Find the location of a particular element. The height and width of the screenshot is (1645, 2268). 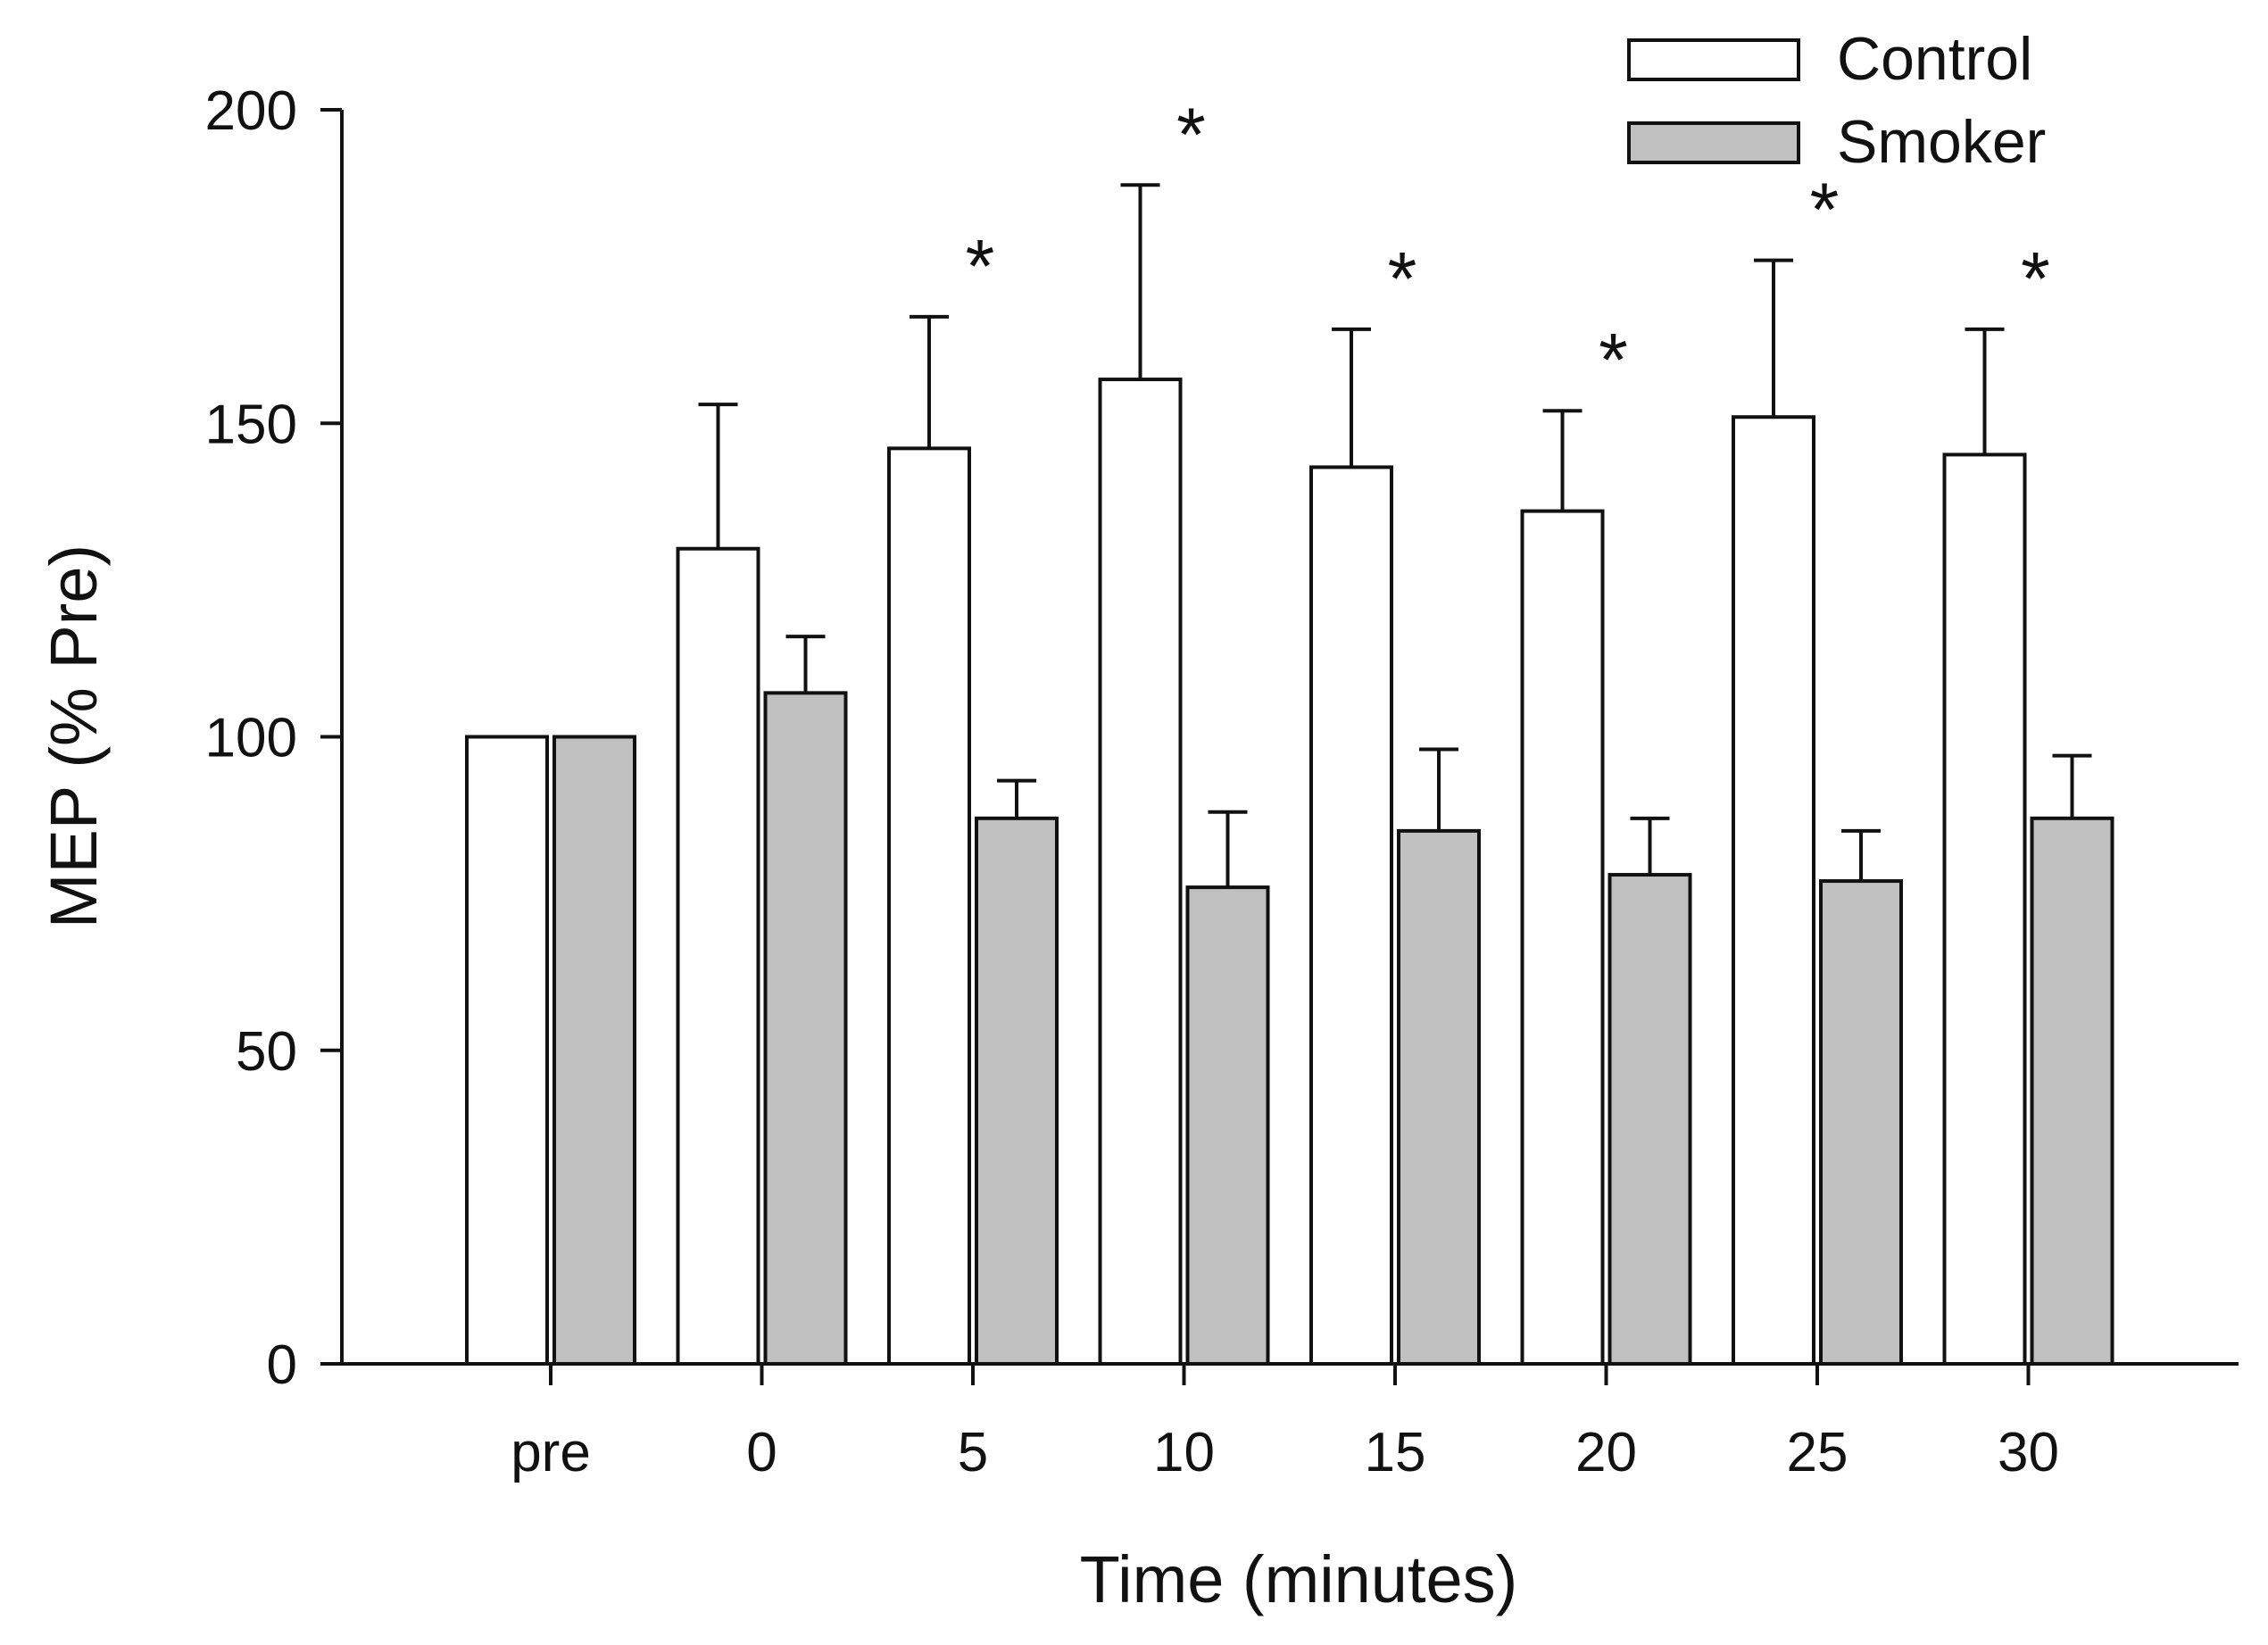

significance-asterisk-5: * is located at coordinates (981, 266).